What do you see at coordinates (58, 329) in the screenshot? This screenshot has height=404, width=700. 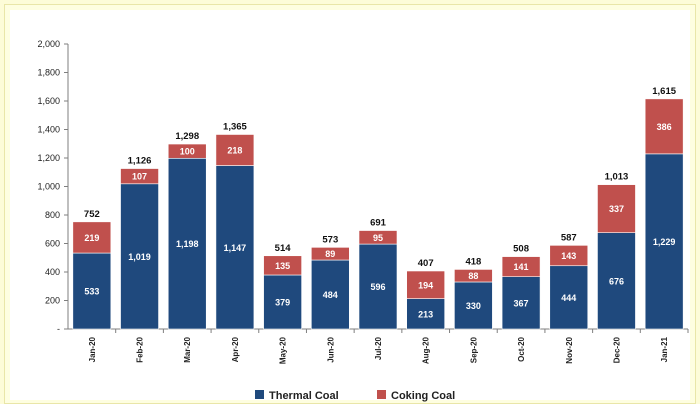 I see `y-tick-label: -` at bounding box center [58, 329].